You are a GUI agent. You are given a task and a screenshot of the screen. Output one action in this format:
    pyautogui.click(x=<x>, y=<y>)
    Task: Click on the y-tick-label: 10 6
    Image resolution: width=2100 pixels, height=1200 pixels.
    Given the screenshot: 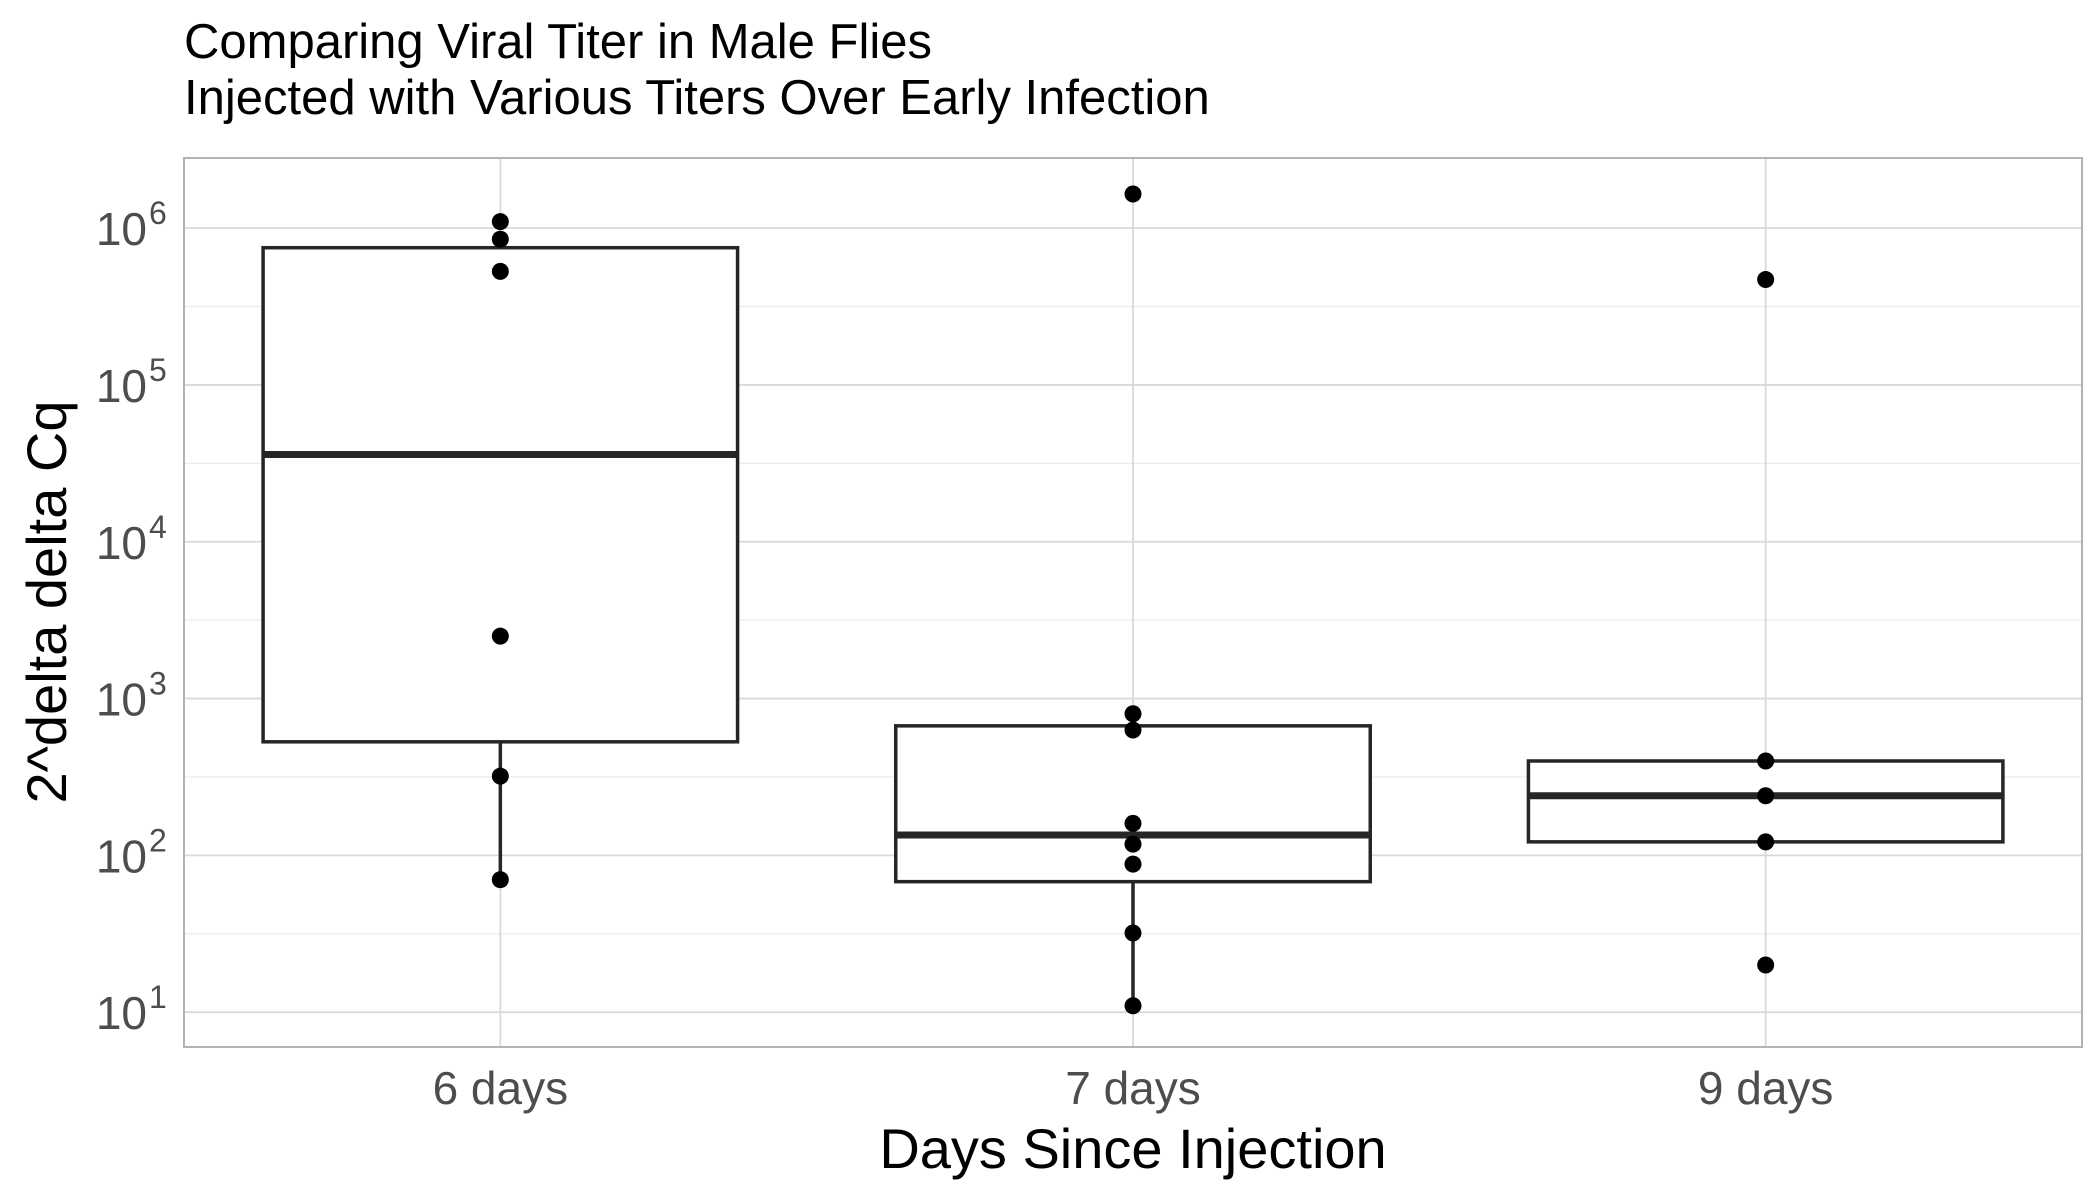 What is the action you would take?
    pyautogui.click(x=131, y=225)
    